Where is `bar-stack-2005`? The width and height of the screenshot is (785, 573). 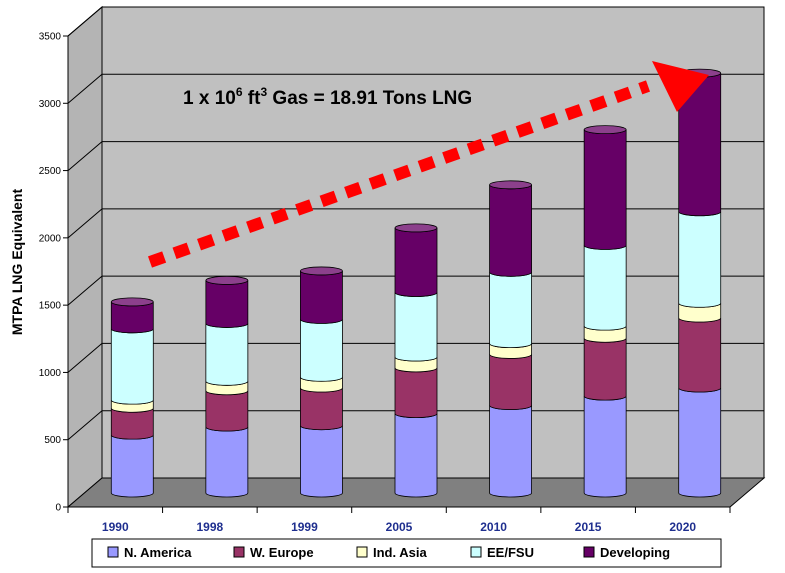 bar-stack-2005 is located at coordinates (416, 360).